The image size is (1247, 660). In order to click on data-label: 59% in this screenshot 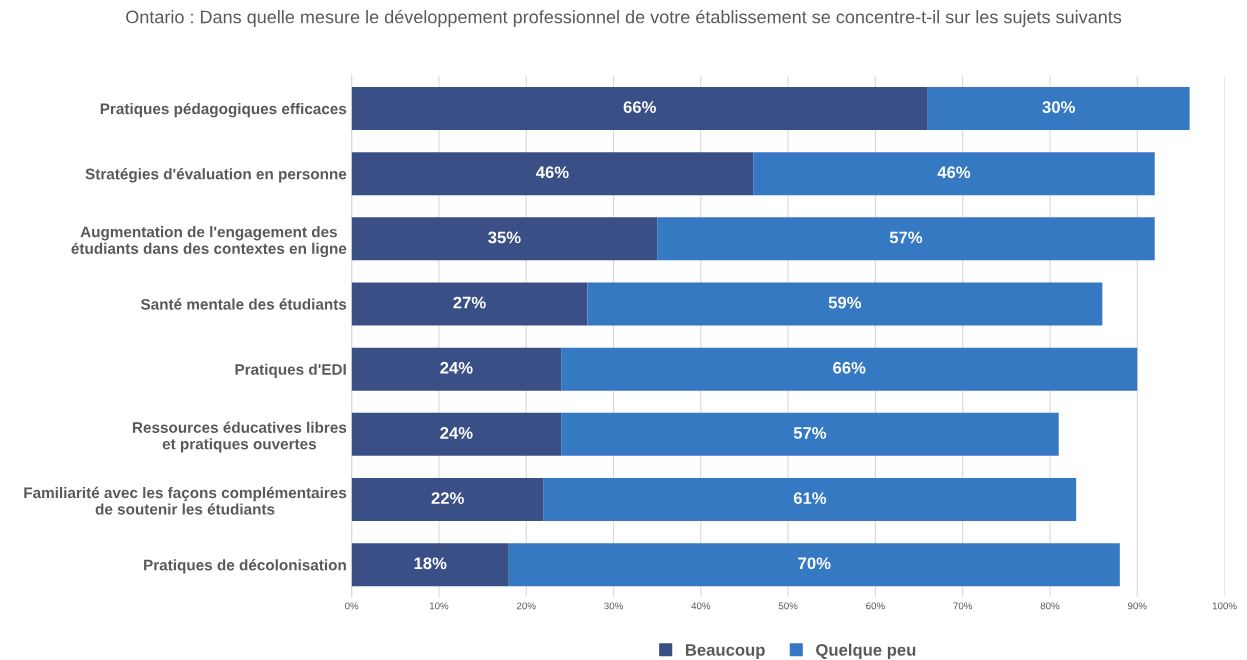, I will do `click(845, 302)`.